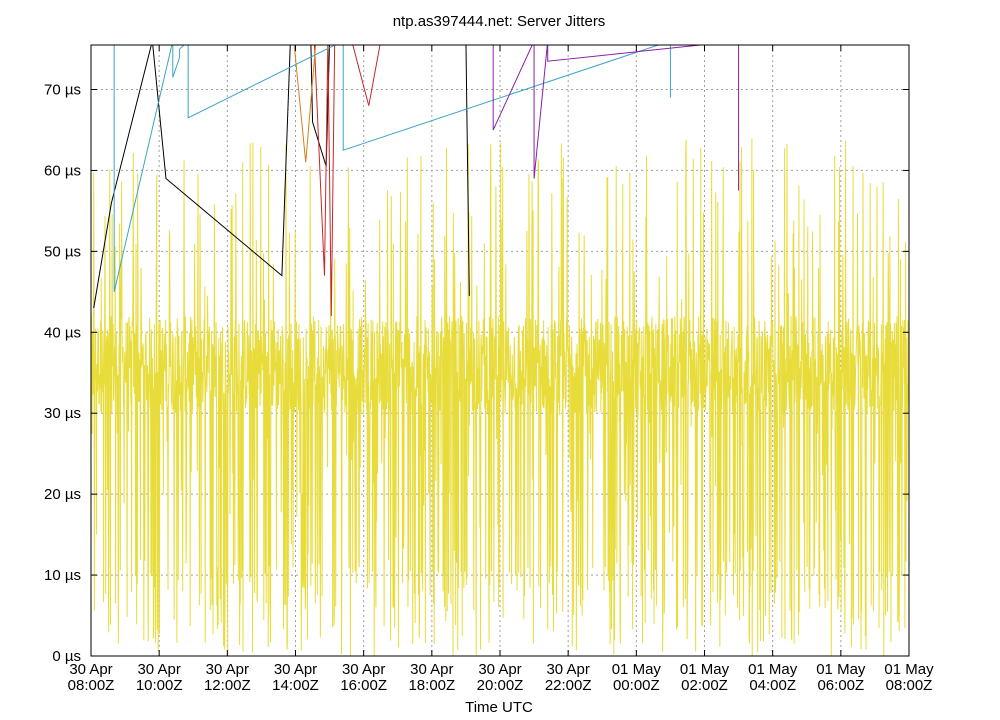 This screenshot has width=1000, height=720. What do you see at coordinates (431, 685) in the screenshot?
I see `x-tick-time: 18:00Z` at bounding box center [431, 685].